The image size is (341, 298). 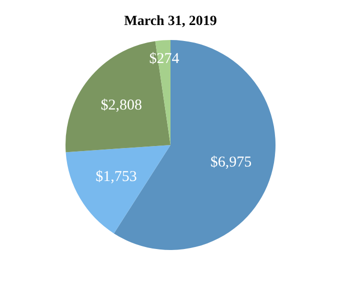 I want to click on chart-title: March 31, 2019, so click(x=170, y=22).